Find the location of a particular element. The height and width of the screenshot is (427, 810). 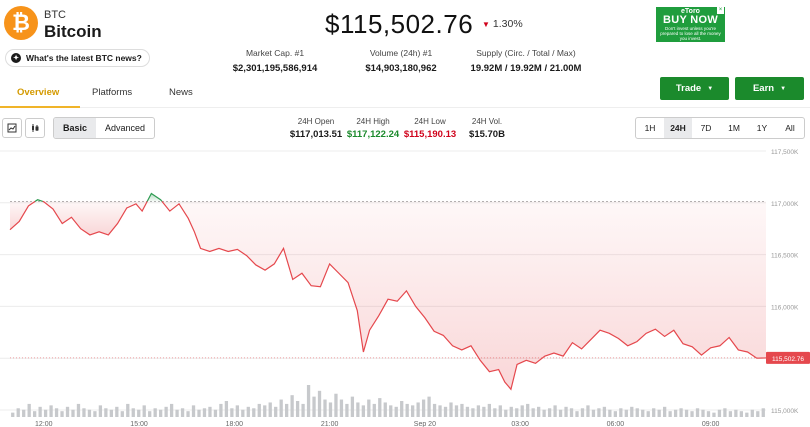

x-tick-label: 09:00 is located at coordinates (711, 424).